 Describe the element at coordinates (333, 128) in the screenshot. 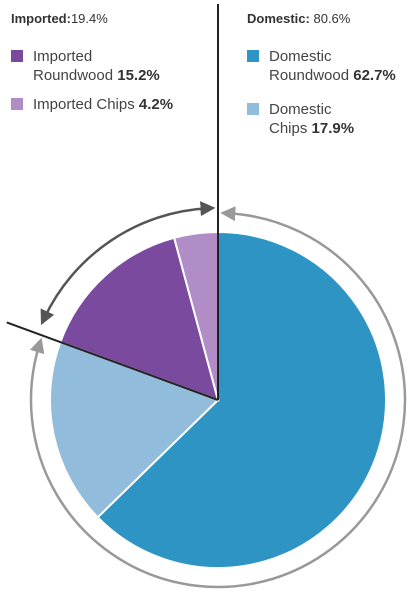

I see `legend-value: 17.9%` at that location.